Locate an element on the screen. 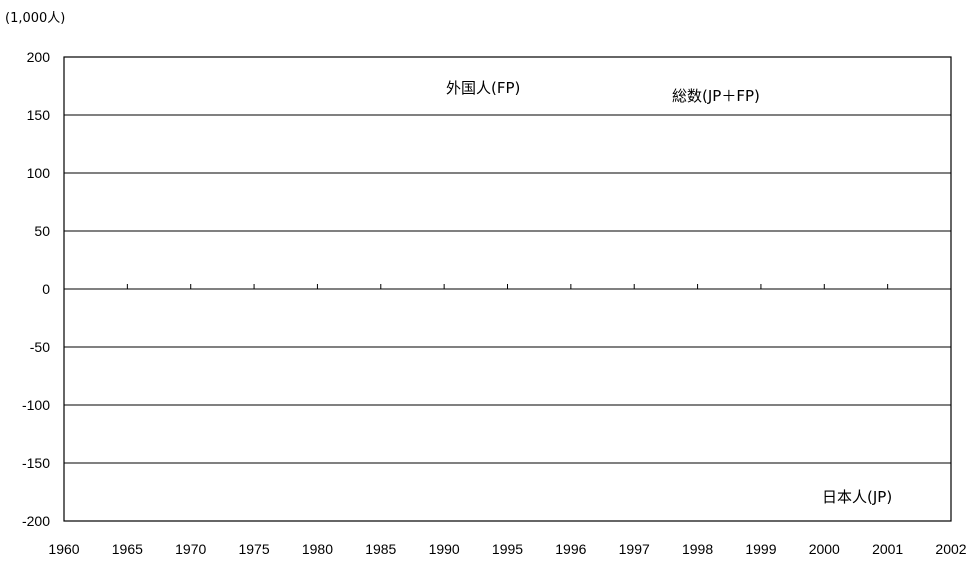  x-tick-label: 1975 is located at coordinates (253, 549).